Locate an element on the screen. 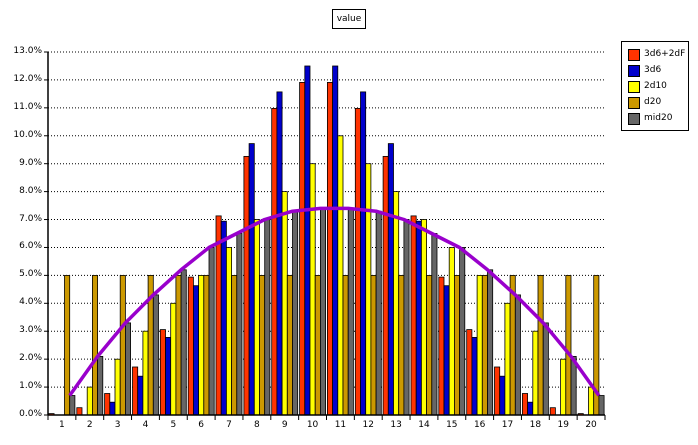 This screenshot has width=698, height=445. x-tick-label: 8 is located at coordinates (257, 425).